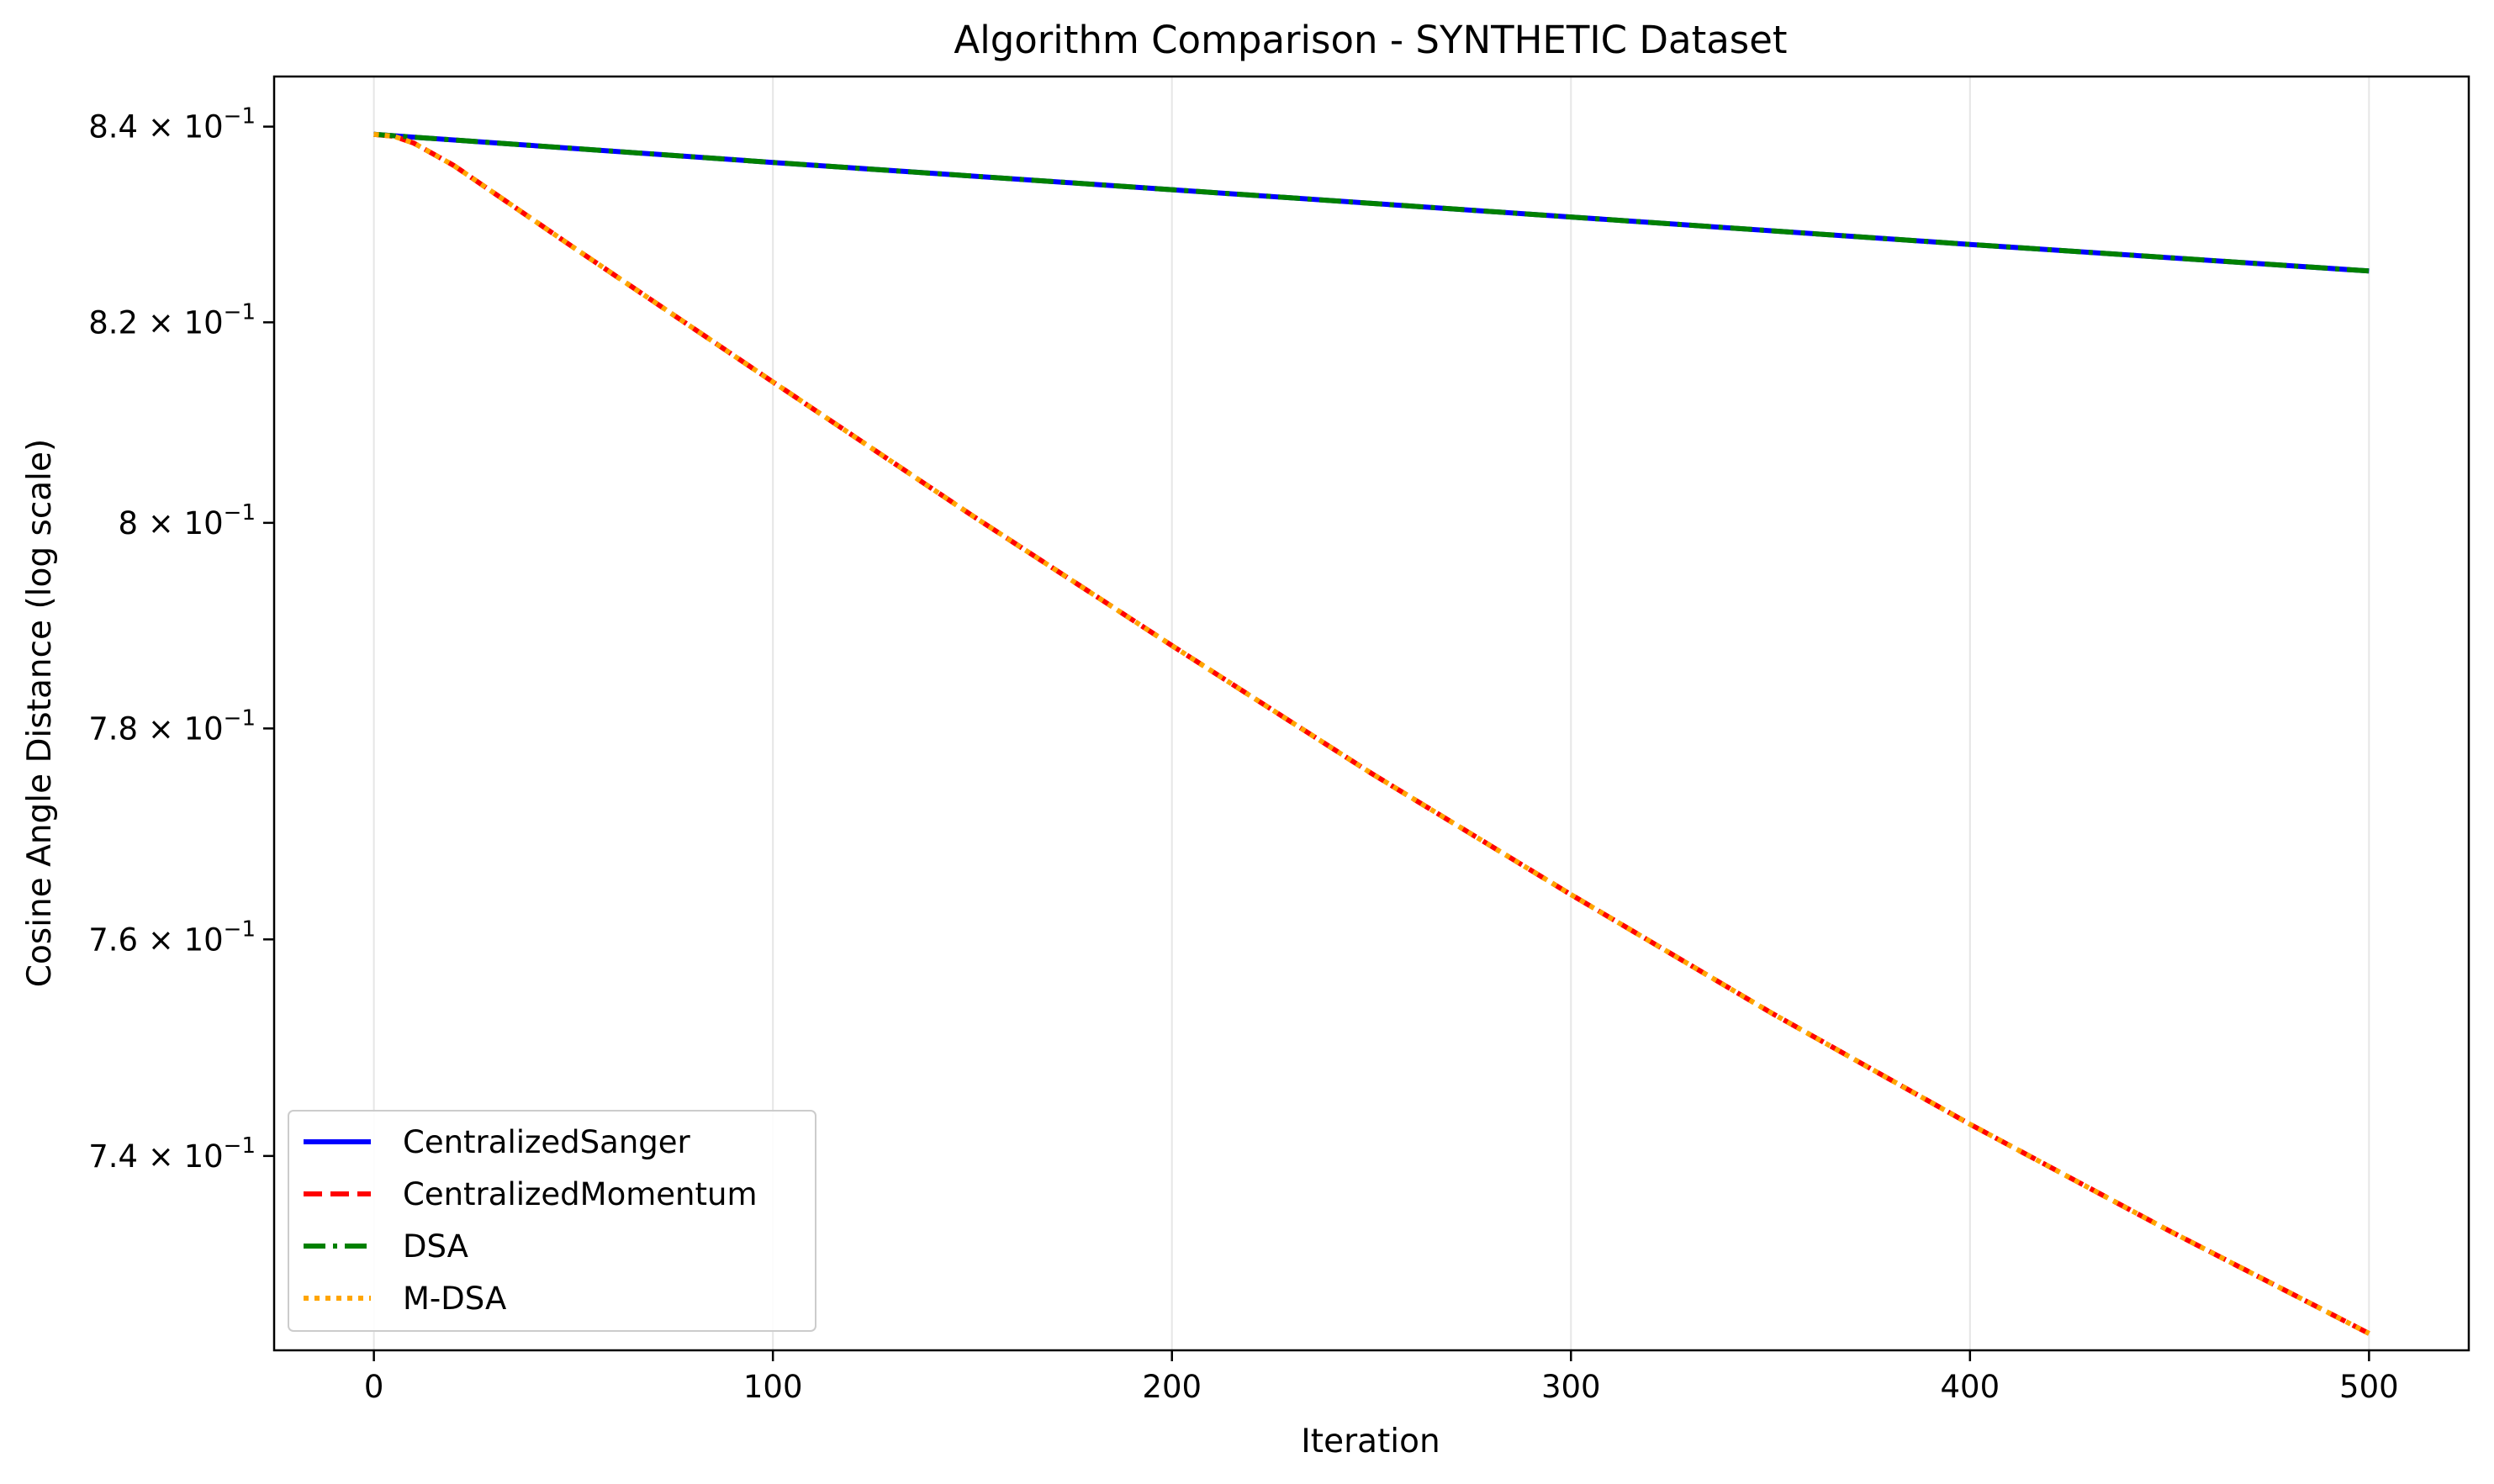 This screenshot has height=1484, width=2494. What do you see at coordinates (1970, 1387) in the screenshot?
I see `x-tick-label: 400` at bounding box center [1970, 1387].